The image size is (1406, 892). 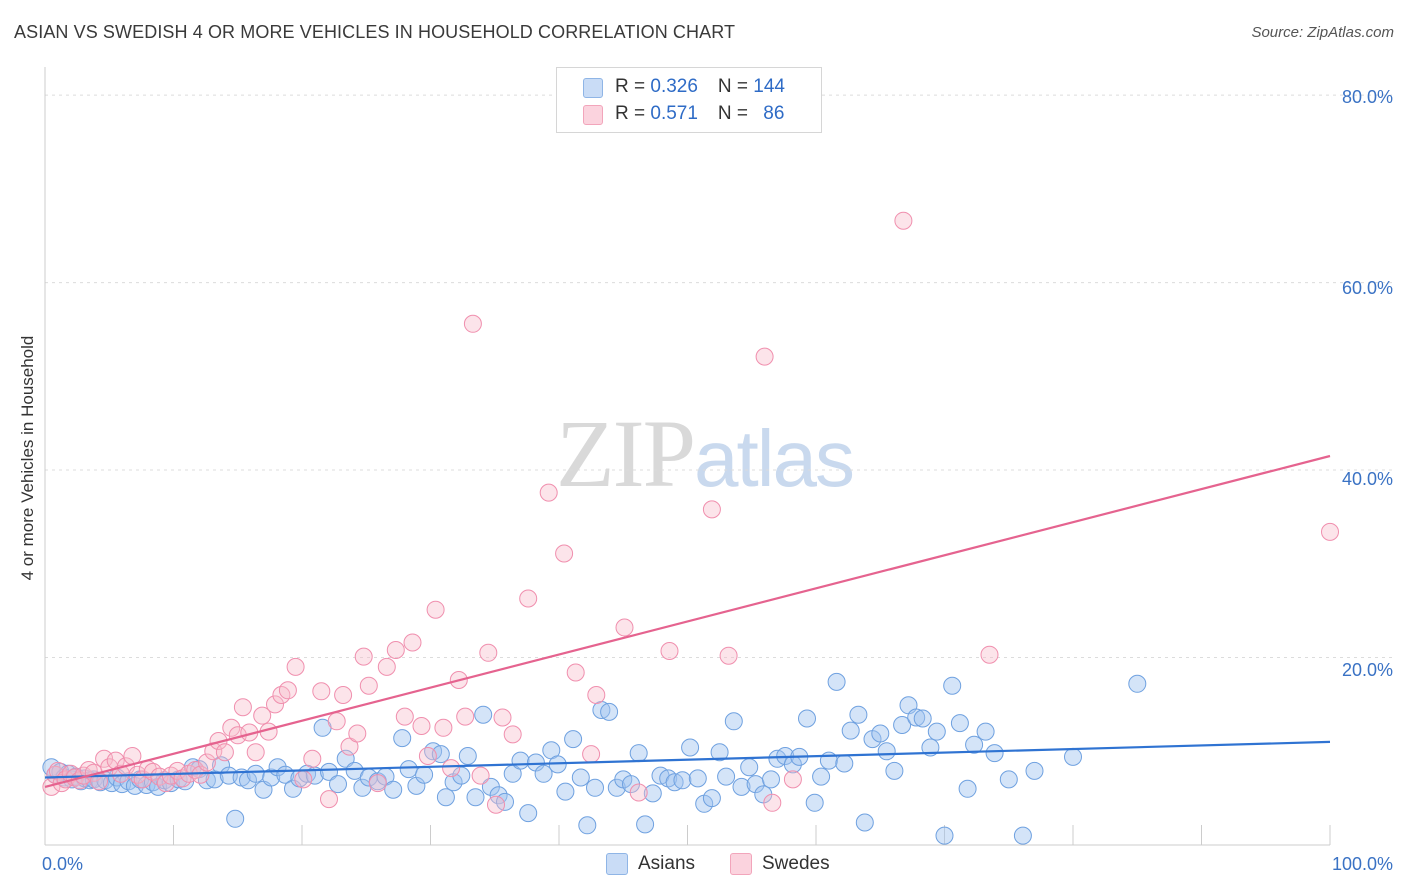 What do you see at coordinates (27, 458) in the screenshot?
I see `y-axis-label: 4 or more Vehicles in Household` at bounding box center [27, 458].